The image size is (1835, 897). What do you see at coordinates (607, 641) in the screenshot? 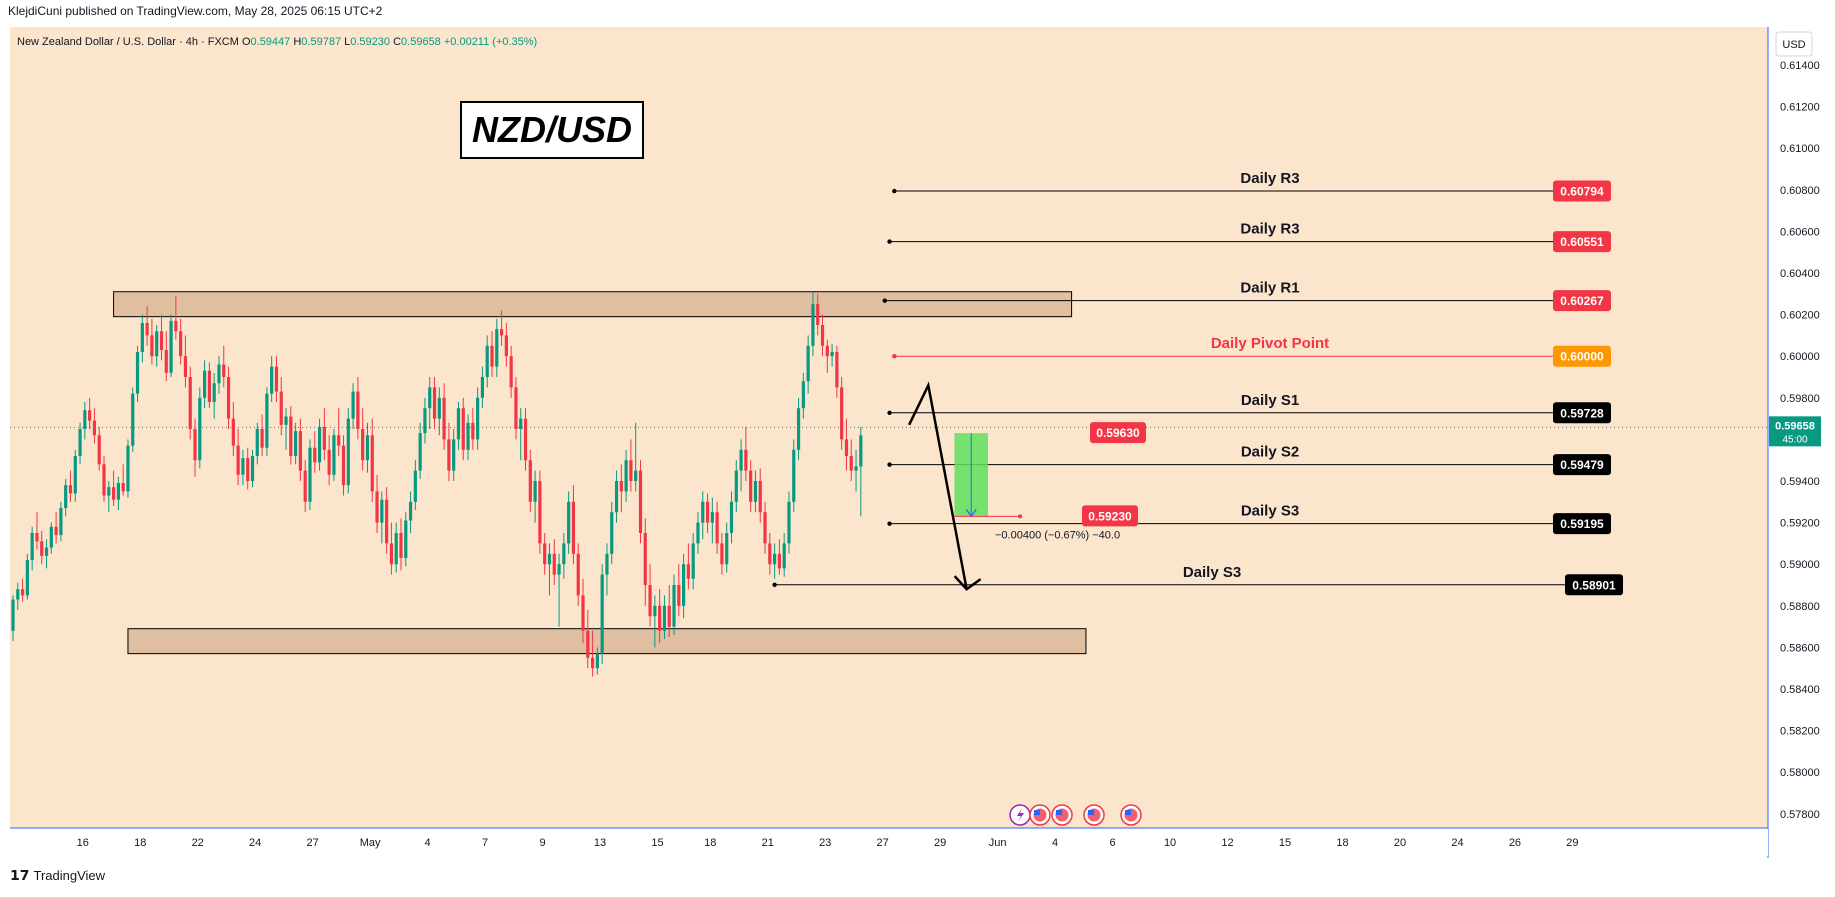
I see `support-zone` at bounding box center [607, 641].